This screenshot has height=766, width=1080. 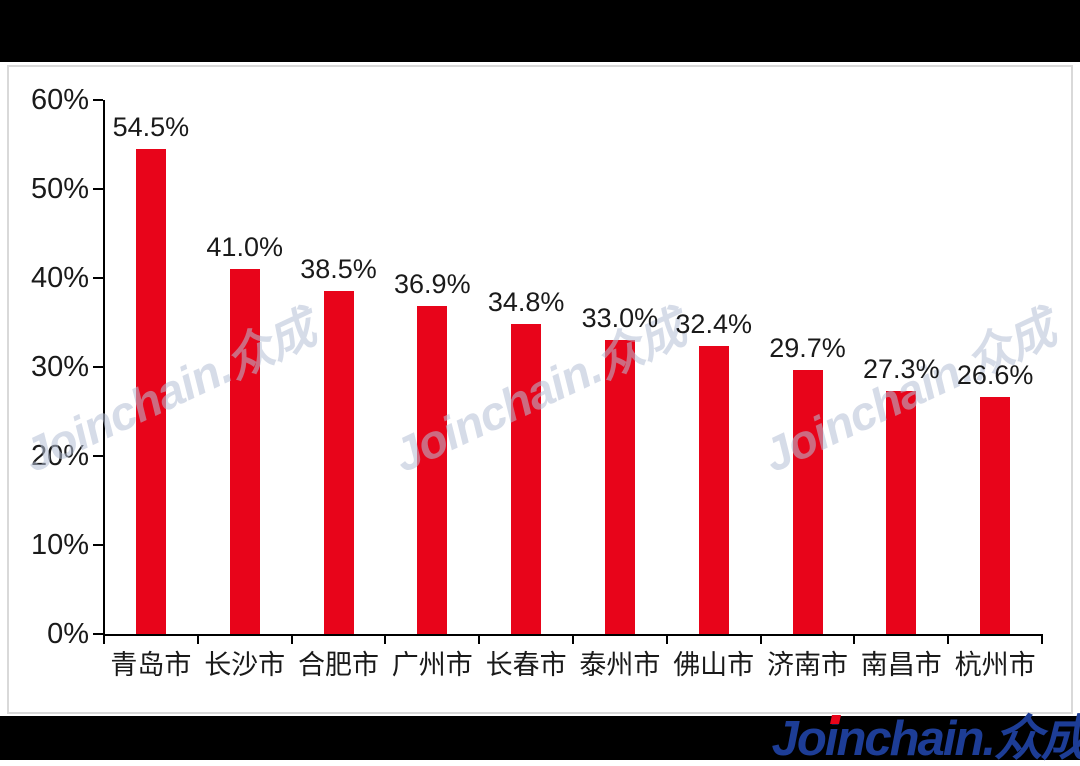 I want to click on y-axis-line, so click(x=104, y=368).